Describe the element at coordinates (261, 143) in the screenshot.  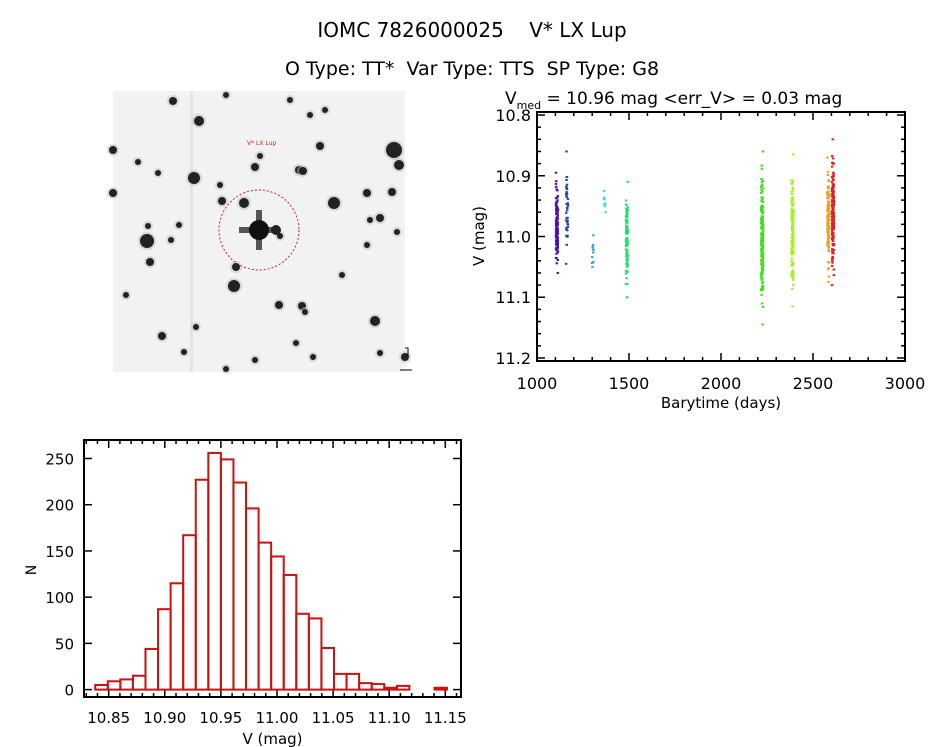
I see `target-label: V* LX Lup` at that location.